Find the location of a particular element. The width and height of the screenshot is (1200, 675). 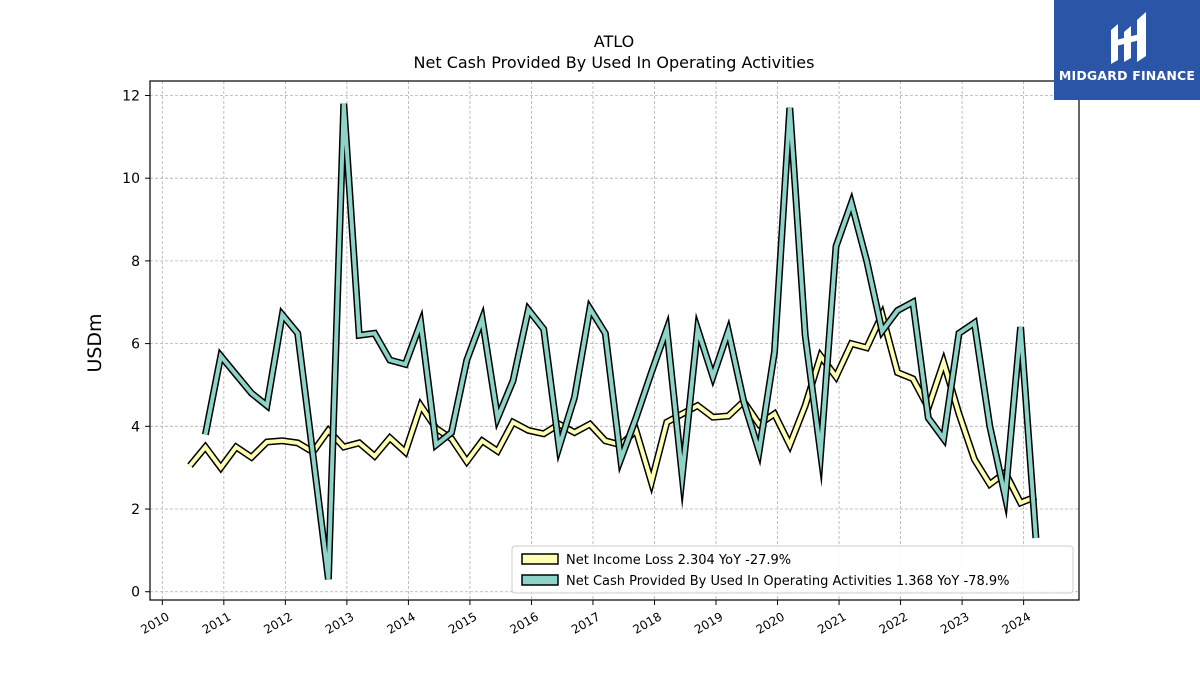

x-tick-label: 2017 is located at coordinates (585, 622).